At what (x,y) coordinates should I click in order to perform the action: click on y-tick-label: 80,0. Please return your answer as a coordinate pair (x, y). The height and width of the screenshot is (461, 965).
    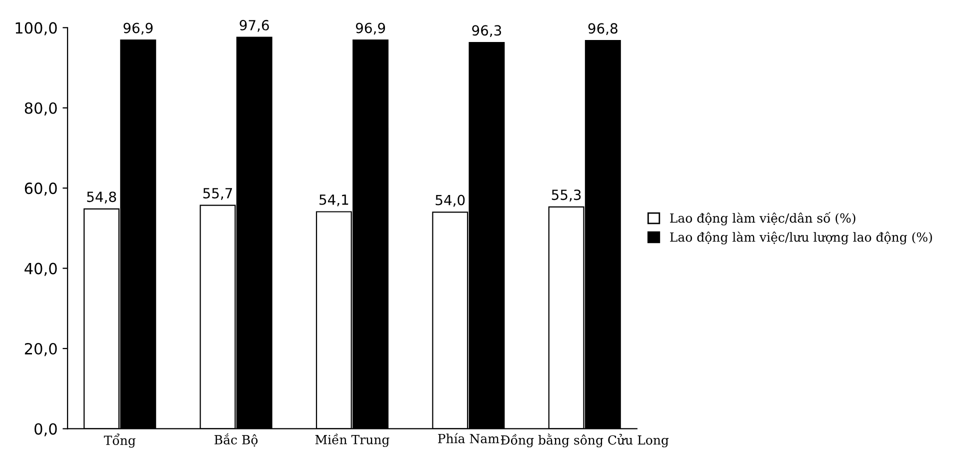
    Looking at the image, I should click on (40, 109).